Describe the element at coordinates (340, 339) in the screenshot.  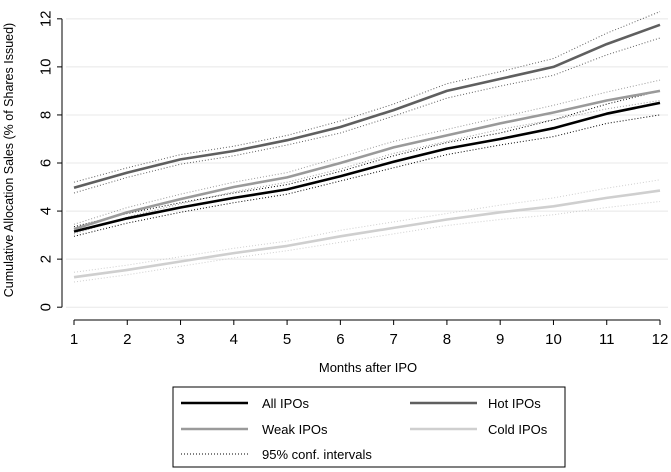
I see `x-tick-label-6: 6` at that location.